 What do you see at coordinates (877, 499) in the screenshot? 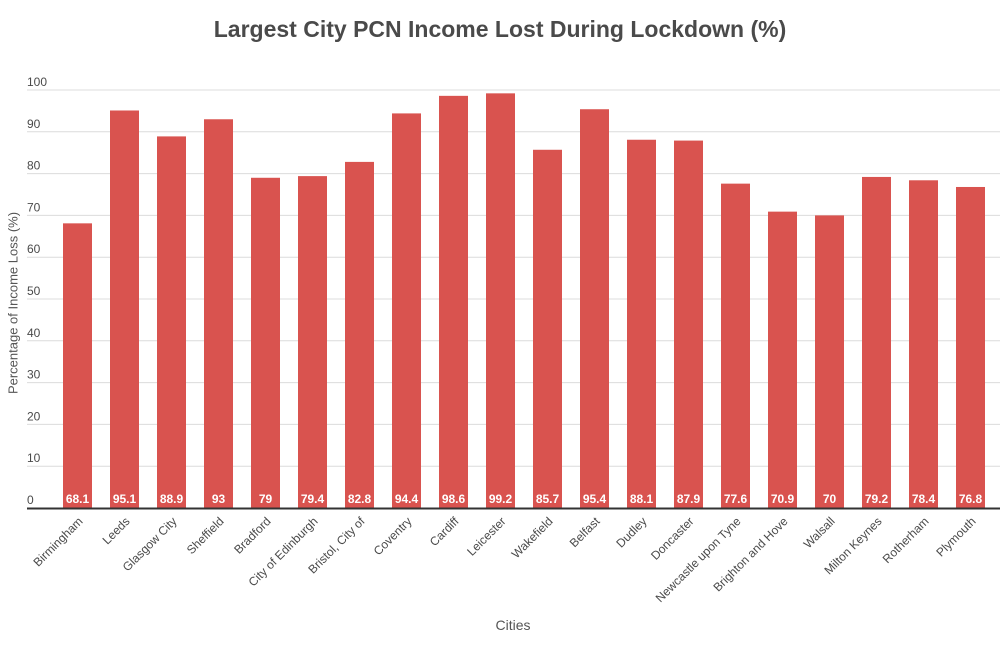
I see `data-label: 79.2` at bounding box center [877, 499].